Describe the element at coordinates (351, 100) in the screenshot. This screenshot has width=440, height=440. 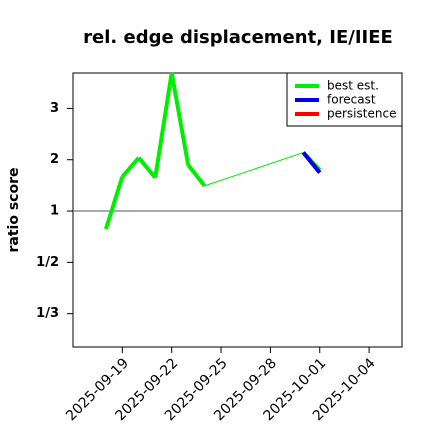
I see `legend-label: forecast` at that location.